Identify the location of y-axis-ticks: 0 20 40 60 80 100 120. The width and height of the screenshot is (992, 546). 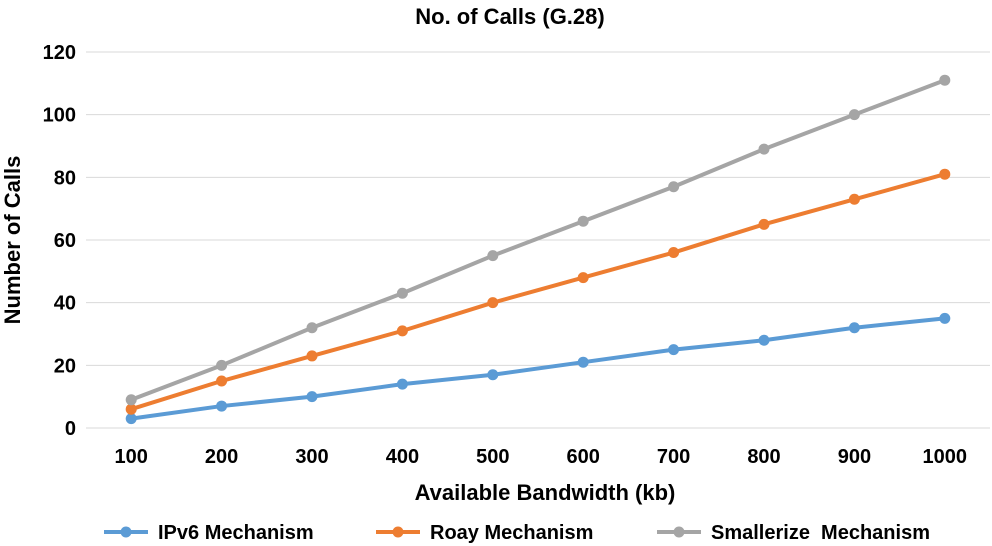
(59, 241).